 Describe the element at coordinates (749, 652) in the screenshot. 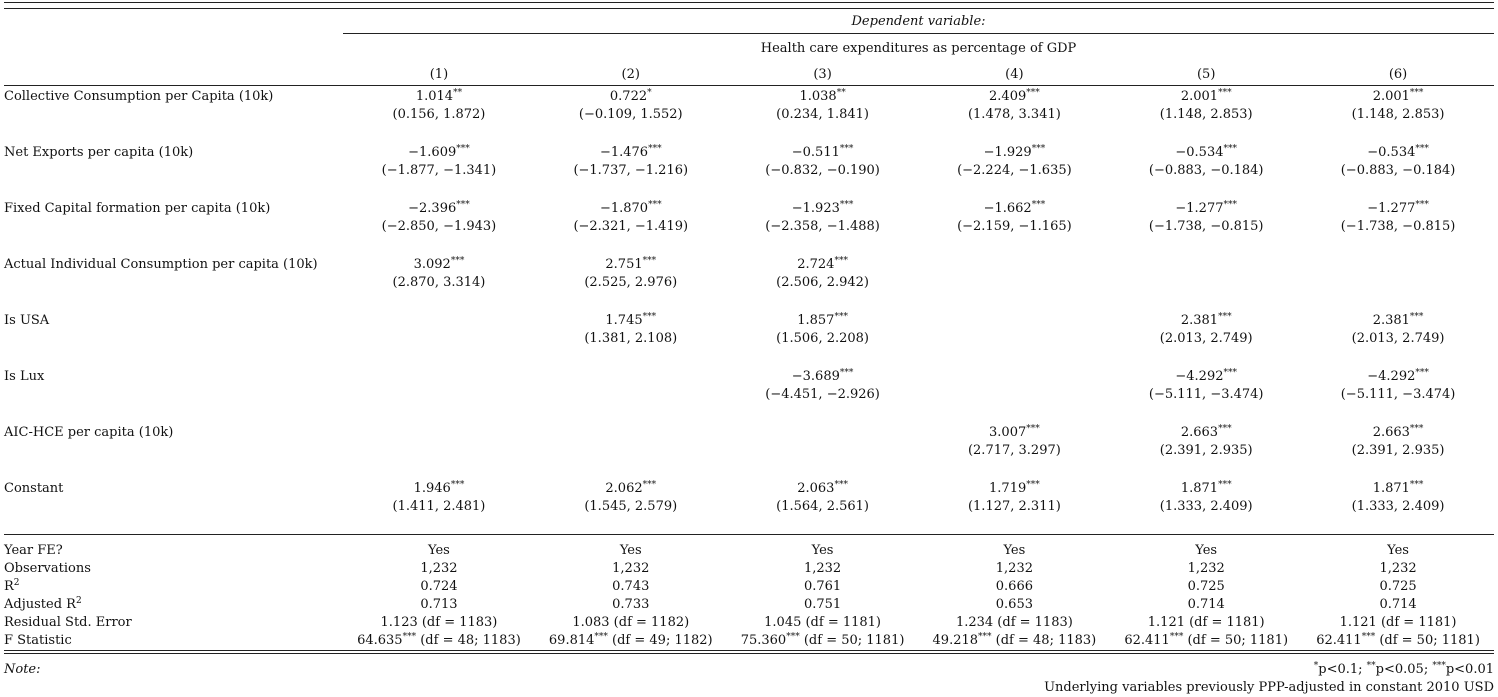

I see `bottom-double-rule` at that location.